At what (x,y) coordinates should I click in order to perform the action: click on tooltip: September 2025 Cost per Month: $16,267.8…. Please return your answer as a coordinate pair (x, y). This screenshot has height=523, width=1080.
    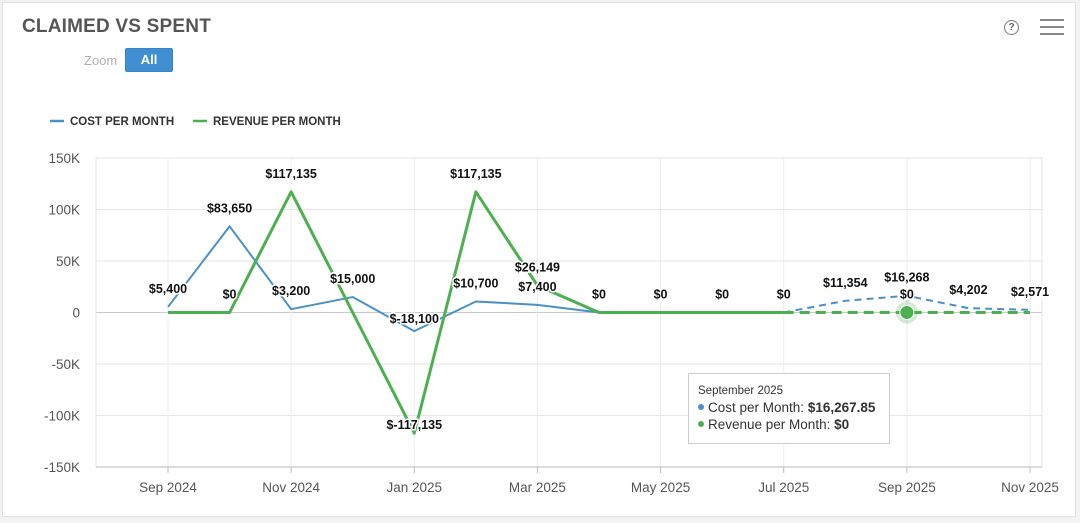
    Looking at the image, I should click on (789, 408).